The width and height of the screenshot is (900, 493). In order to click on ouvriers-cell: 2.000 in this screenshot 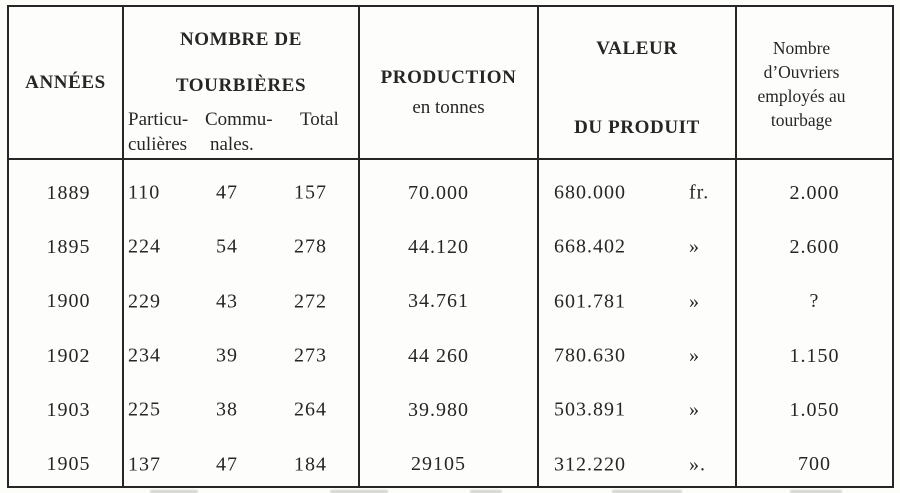, I will do `click(814, 187)`.